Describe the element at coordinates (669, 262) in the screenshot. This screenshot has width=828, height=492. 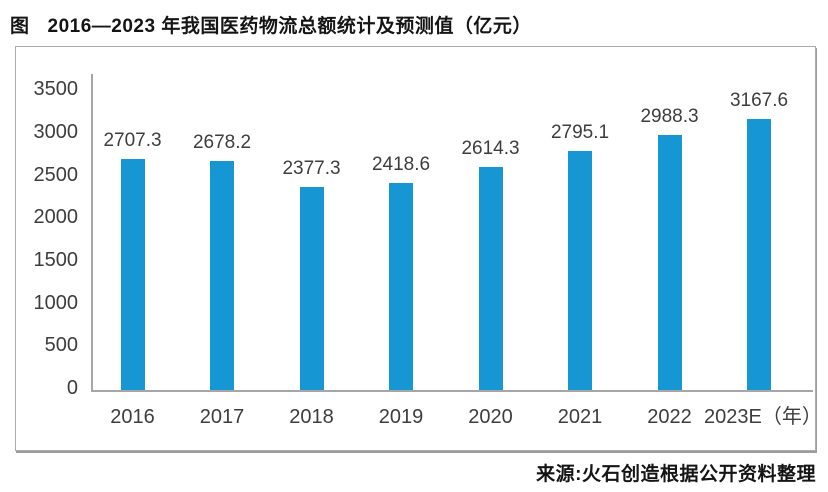
I see `bar-2022` at that location.